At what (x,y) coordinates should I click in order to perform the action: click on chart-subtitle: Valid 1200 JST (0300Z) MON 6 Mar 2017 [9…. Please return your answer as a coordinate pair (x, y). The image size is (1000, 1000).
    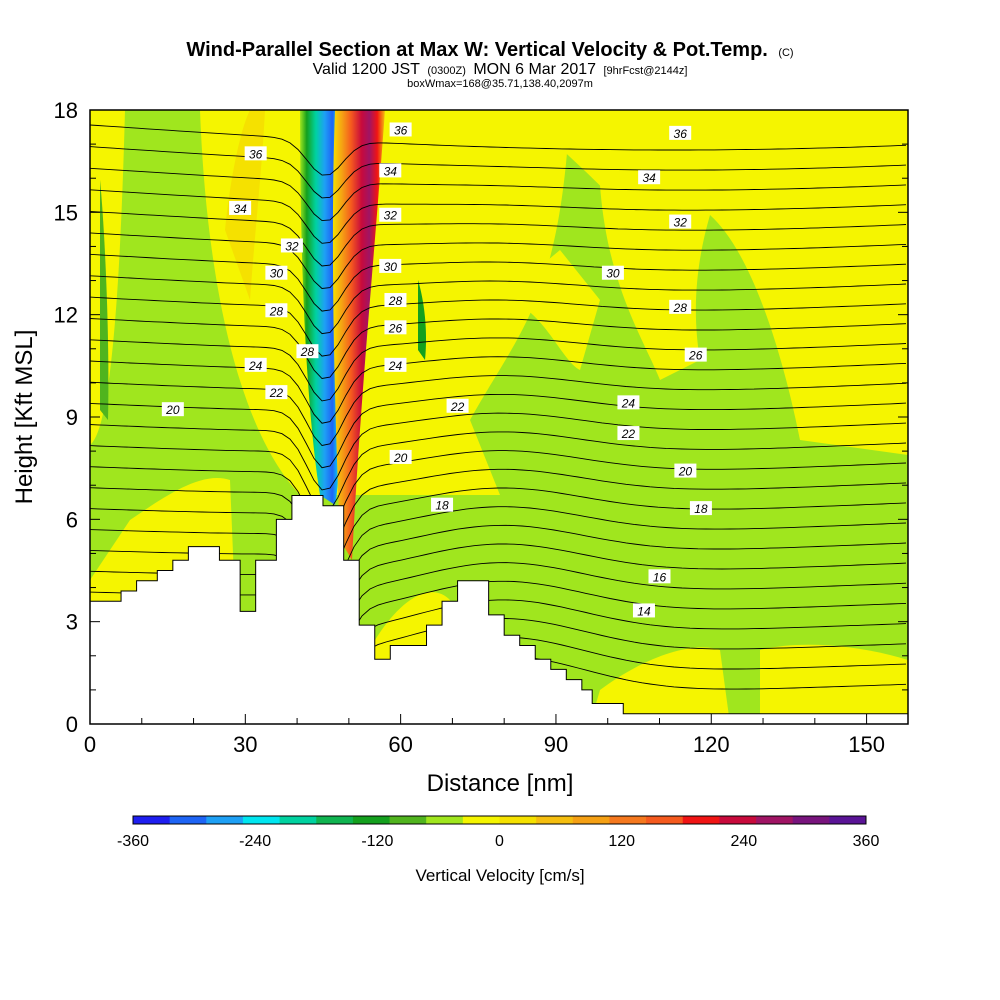
    Looking at the image, I should click on (500, 69).